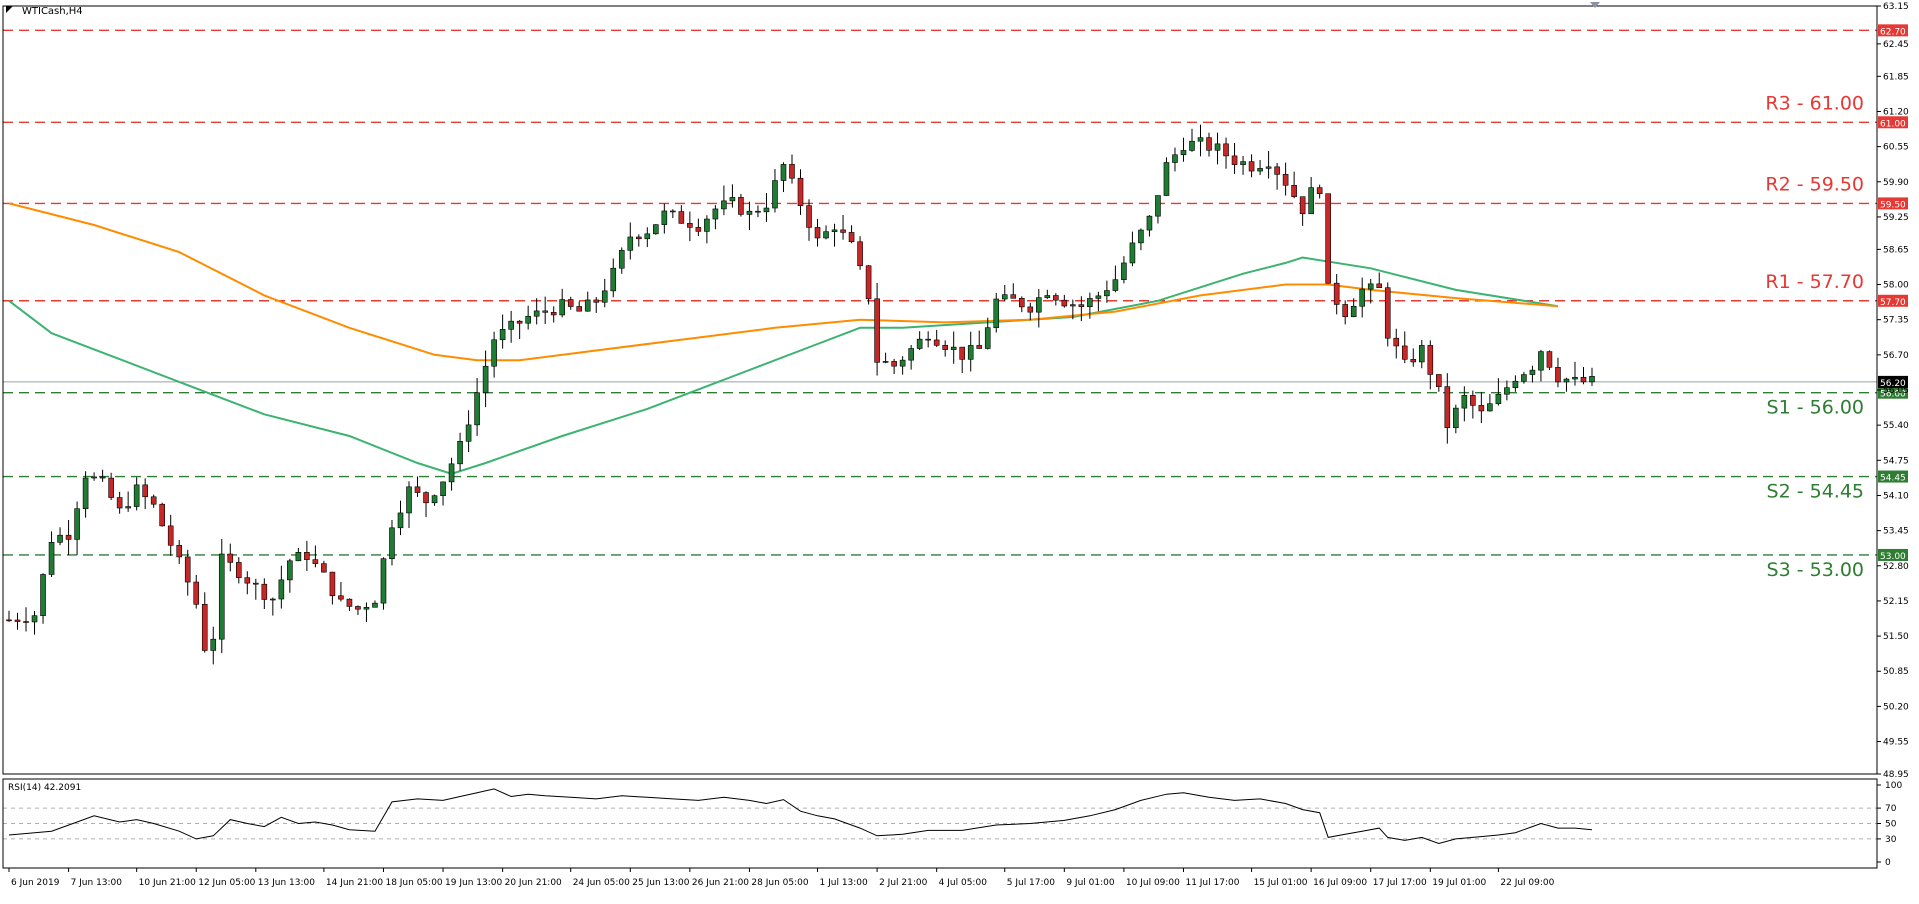 This screenshot has width=1919, height=904. Describe the element at coordinates (1153, 883) in the screenshot. I see `x-tick-label: 10 Jul 09:00` at that location.